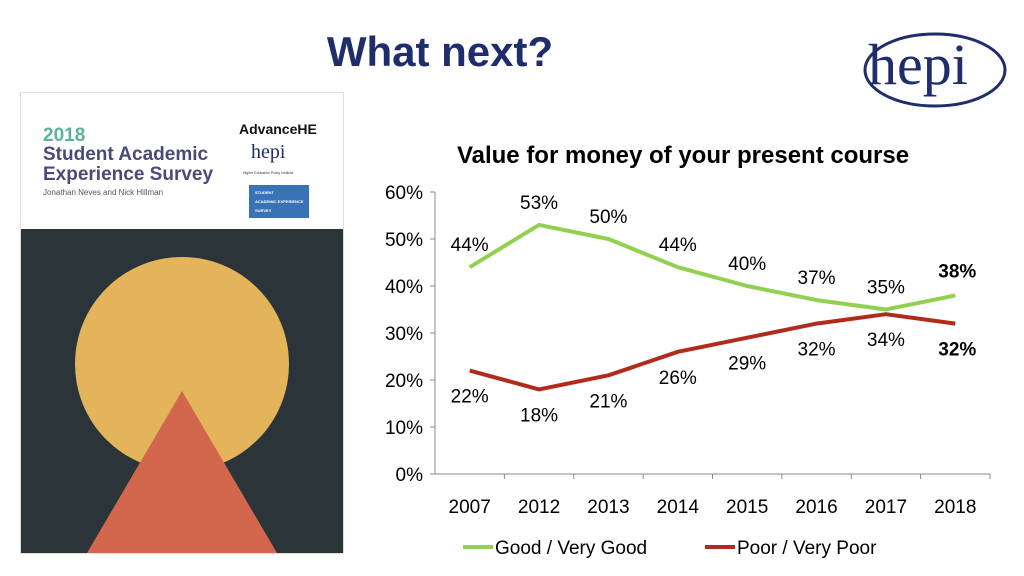 This screenshot has height=576, width=1024. Describe the element at coordinates (571, 548) in the screenshot. I see `legend-label: Good / Very Good` at that location.